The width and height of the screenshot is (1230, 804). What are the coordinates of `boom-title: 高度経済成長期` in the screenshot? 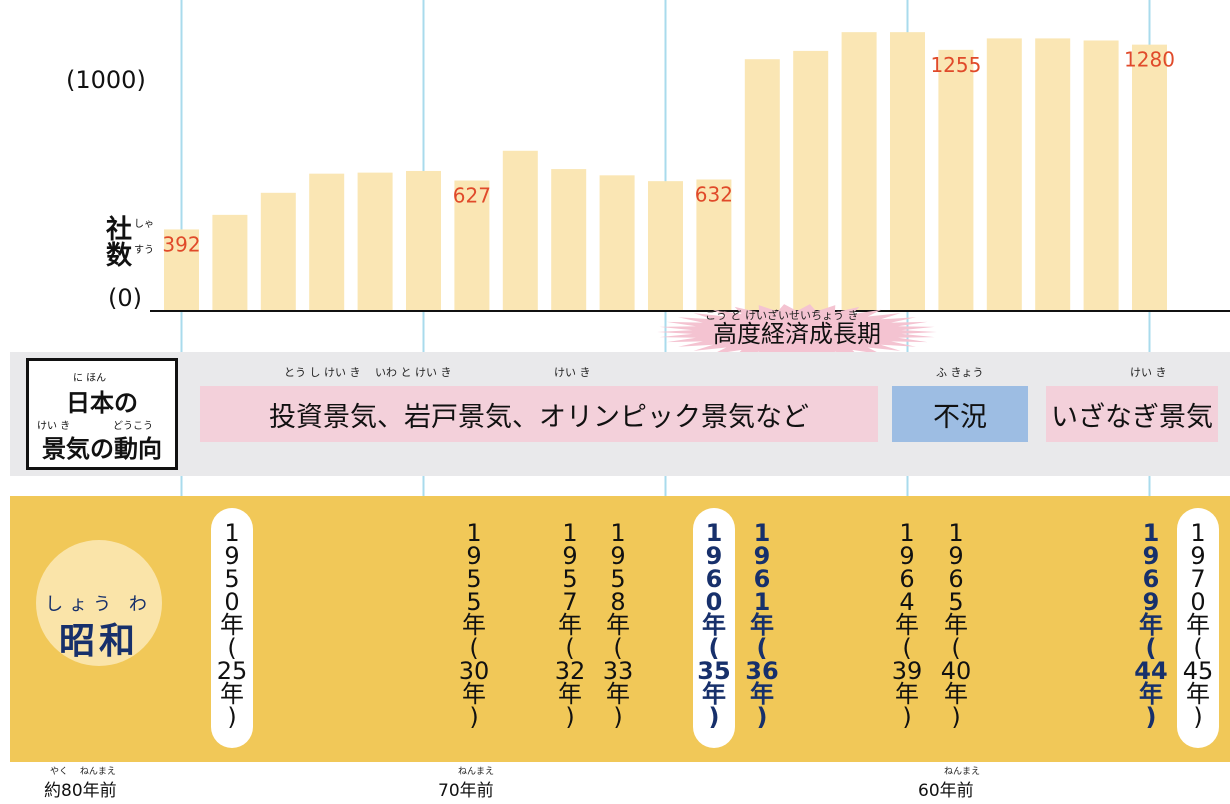 It's located at (797, 334).